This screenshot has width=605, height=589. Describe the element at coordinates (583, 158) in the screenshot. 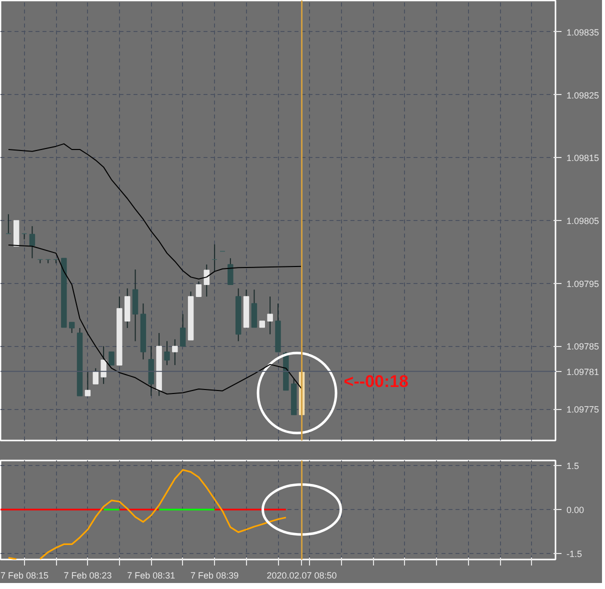

I see `y-tick-label: 1.09815` at that location.